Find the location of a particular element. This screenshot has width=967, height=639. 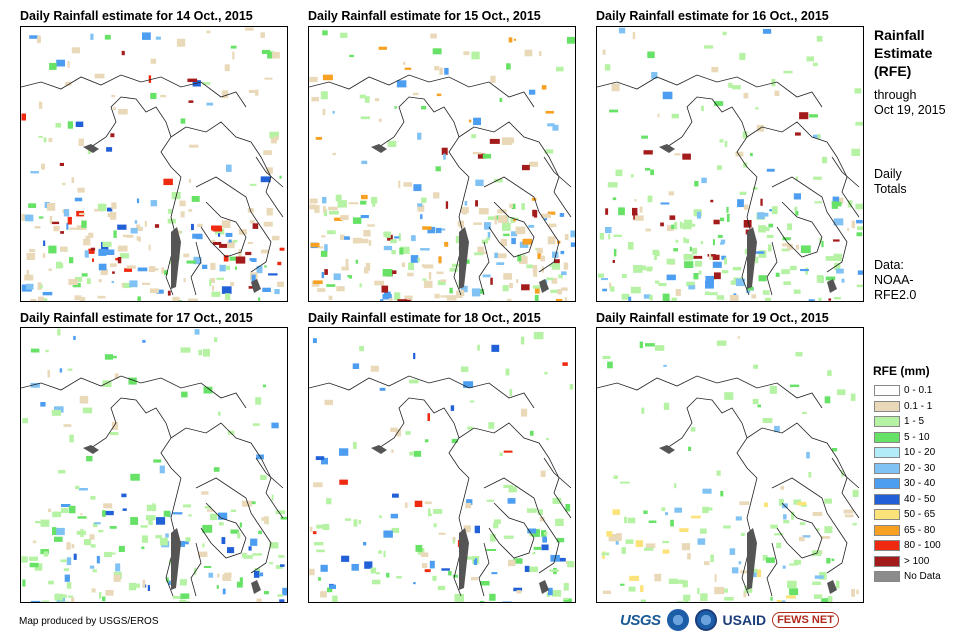

legend-item: 0.1 - 1 is located at coordinates (907, 407).